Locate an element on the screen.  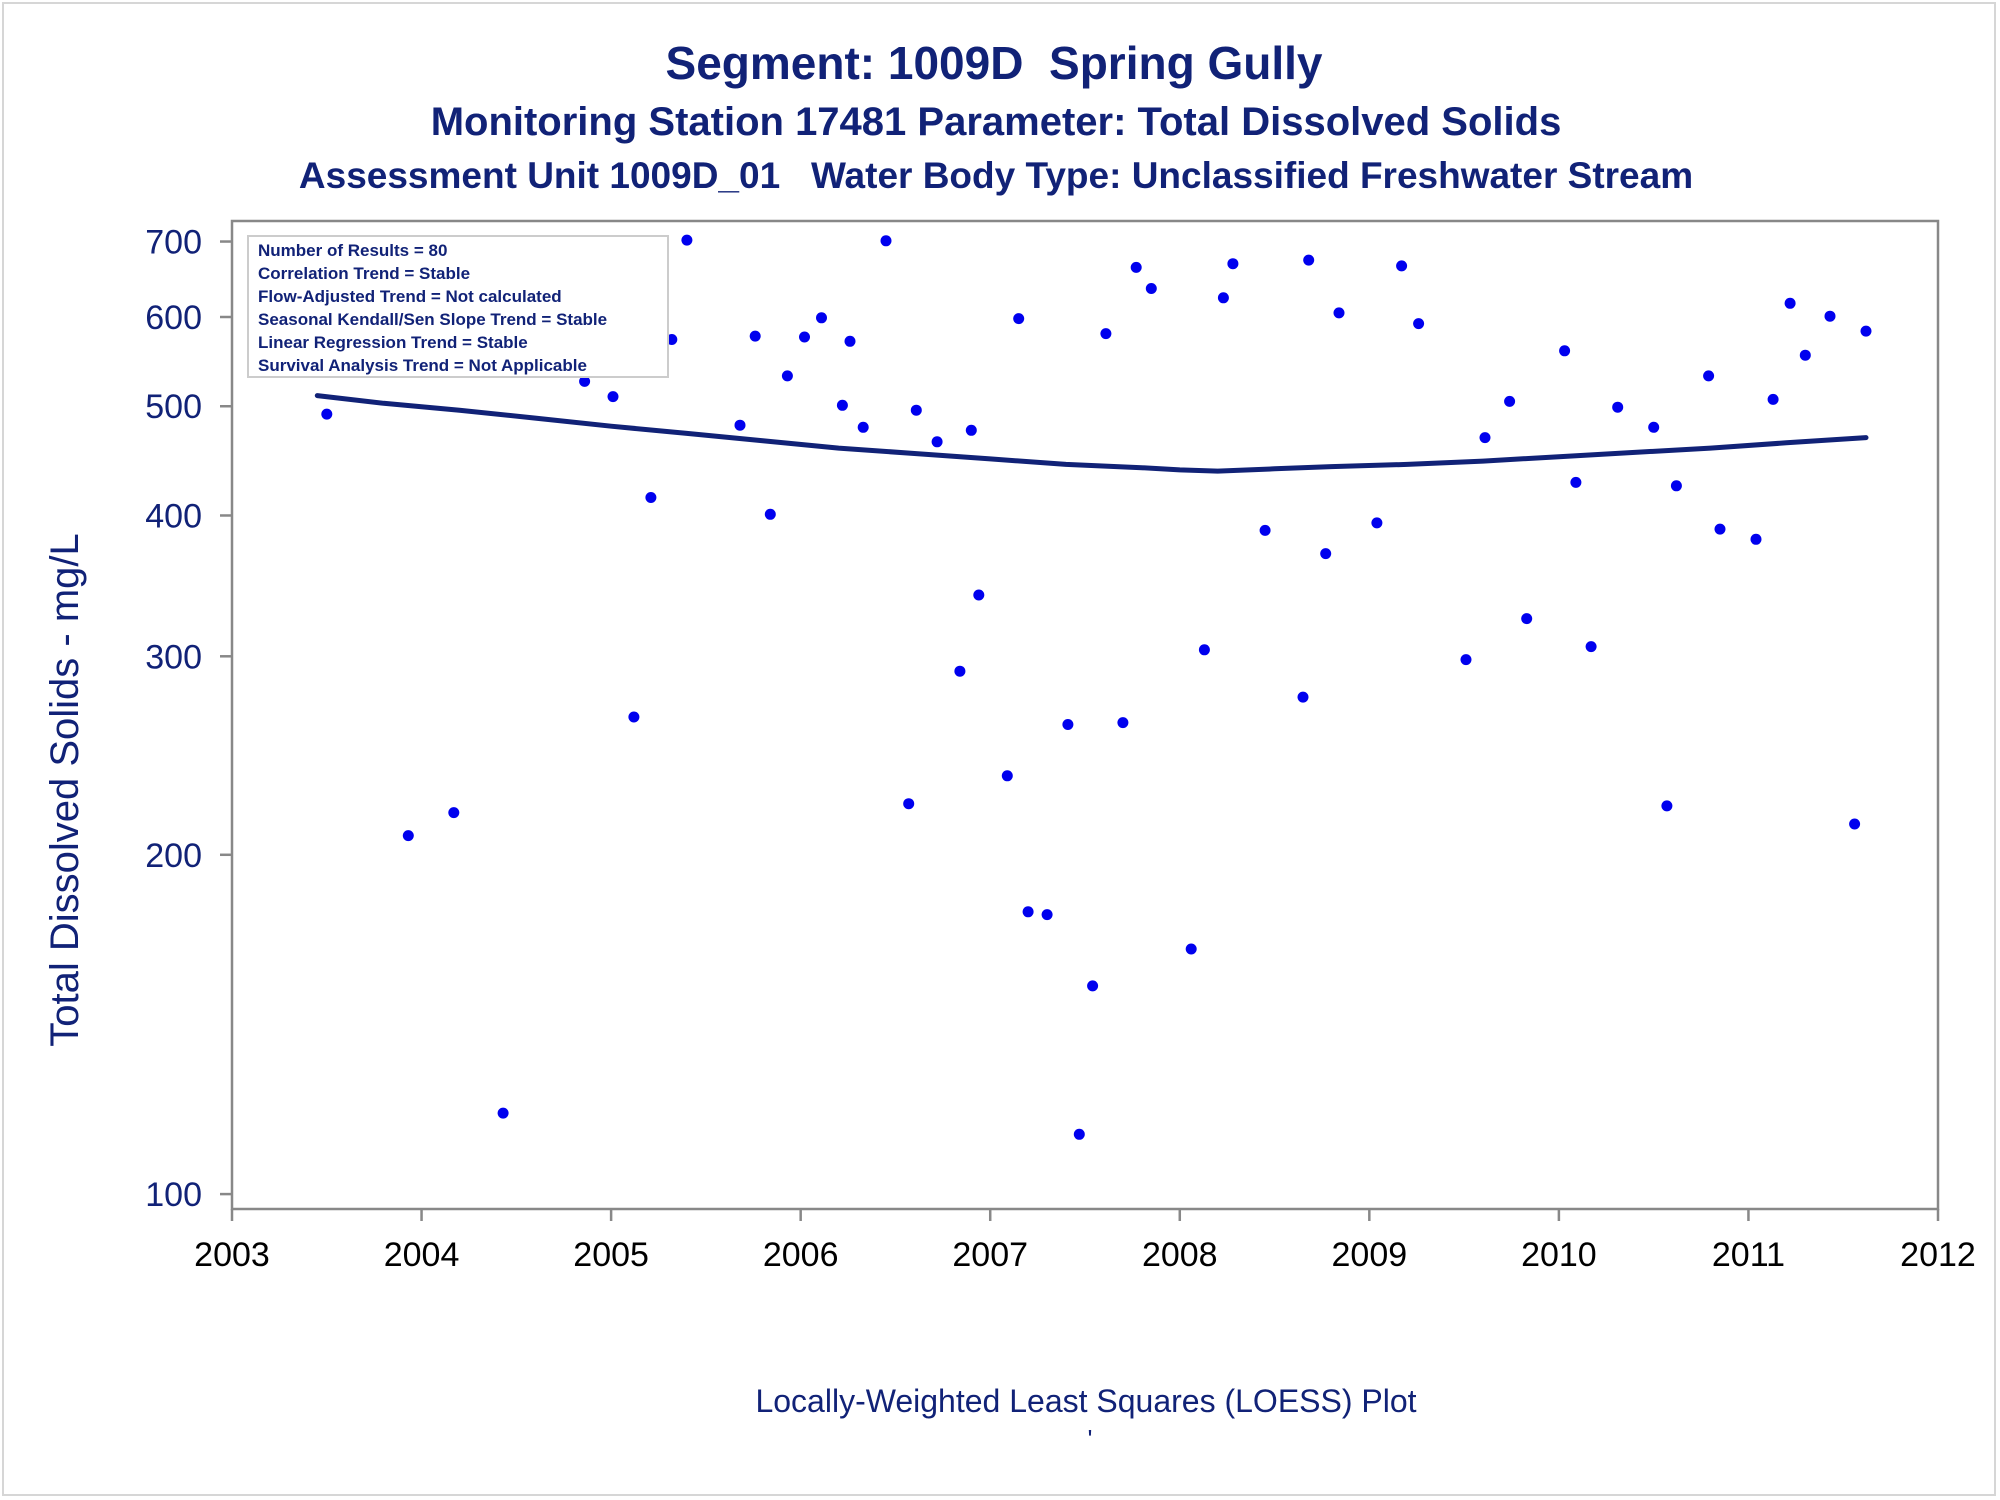
y-tick-label: 600 is located at coordinates (173, 318).